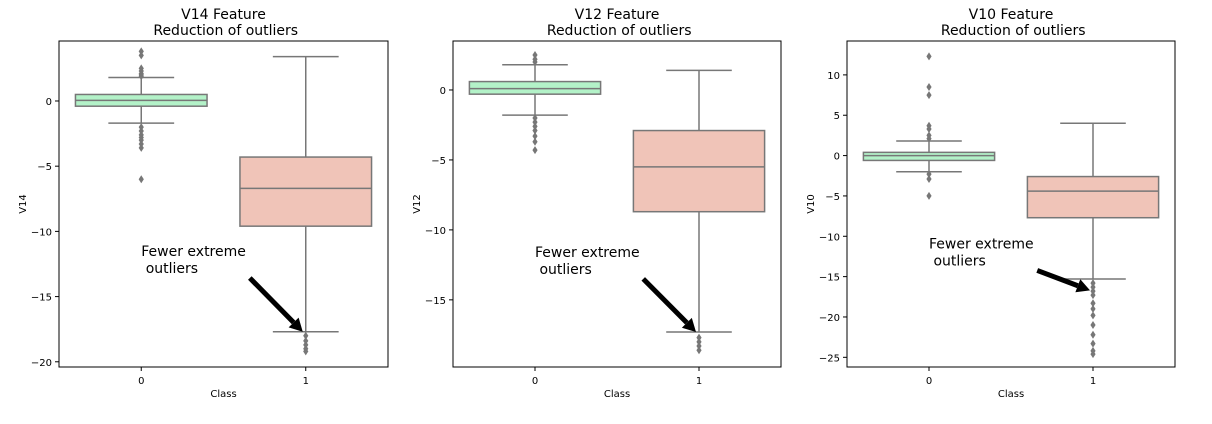  What do you see at coordinates (837, 116) in the screenshot?
I see `y-tick-label: 5` at bounding box center [837, 116].